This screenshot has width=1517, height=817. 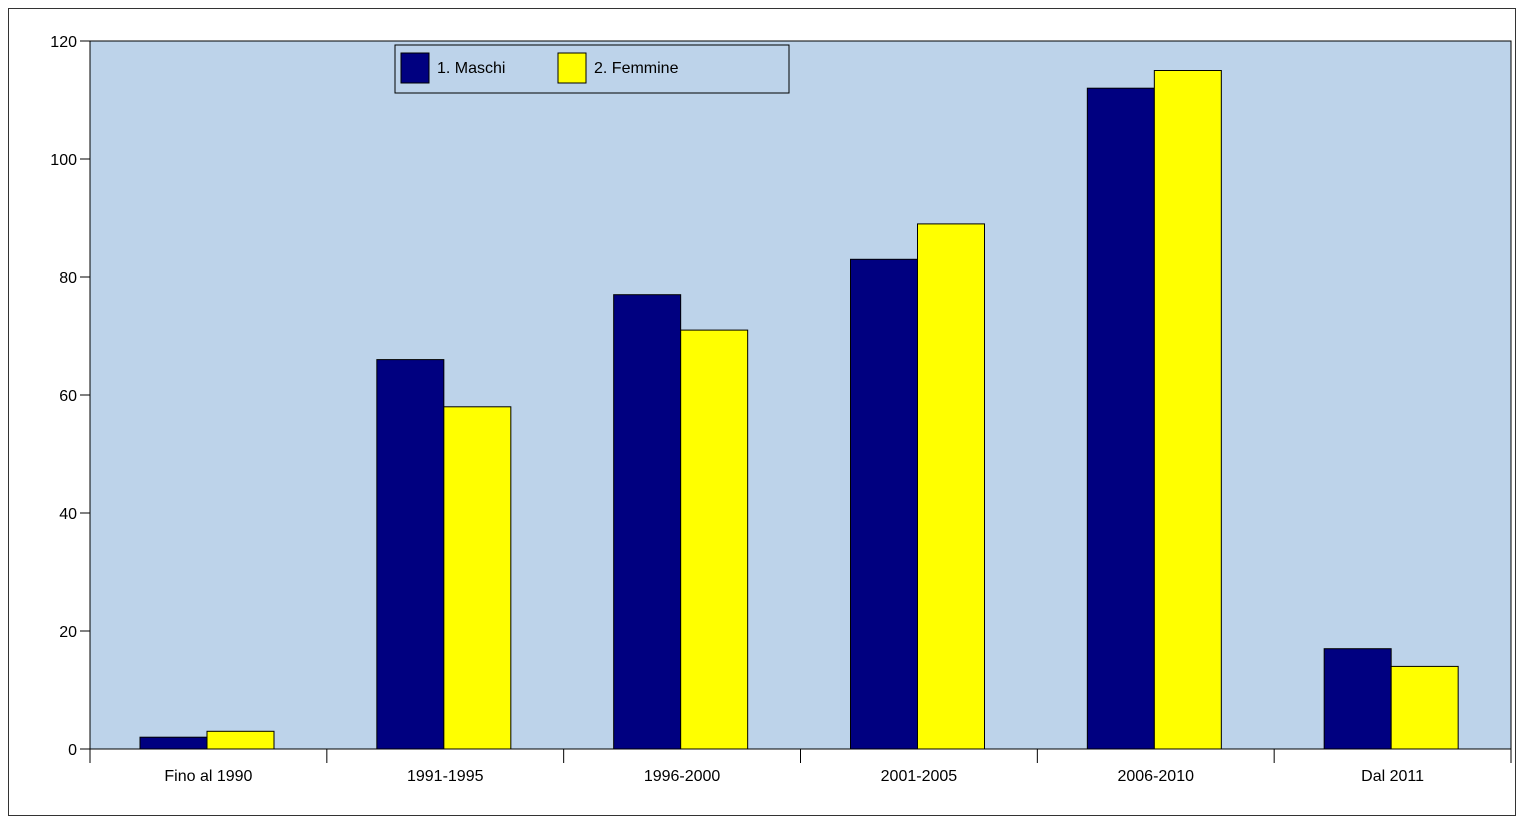 What do you see at coordinates (63, 160) in the screenshot?
I see `y-tick-label: 100` at bounding box center [63, 160].